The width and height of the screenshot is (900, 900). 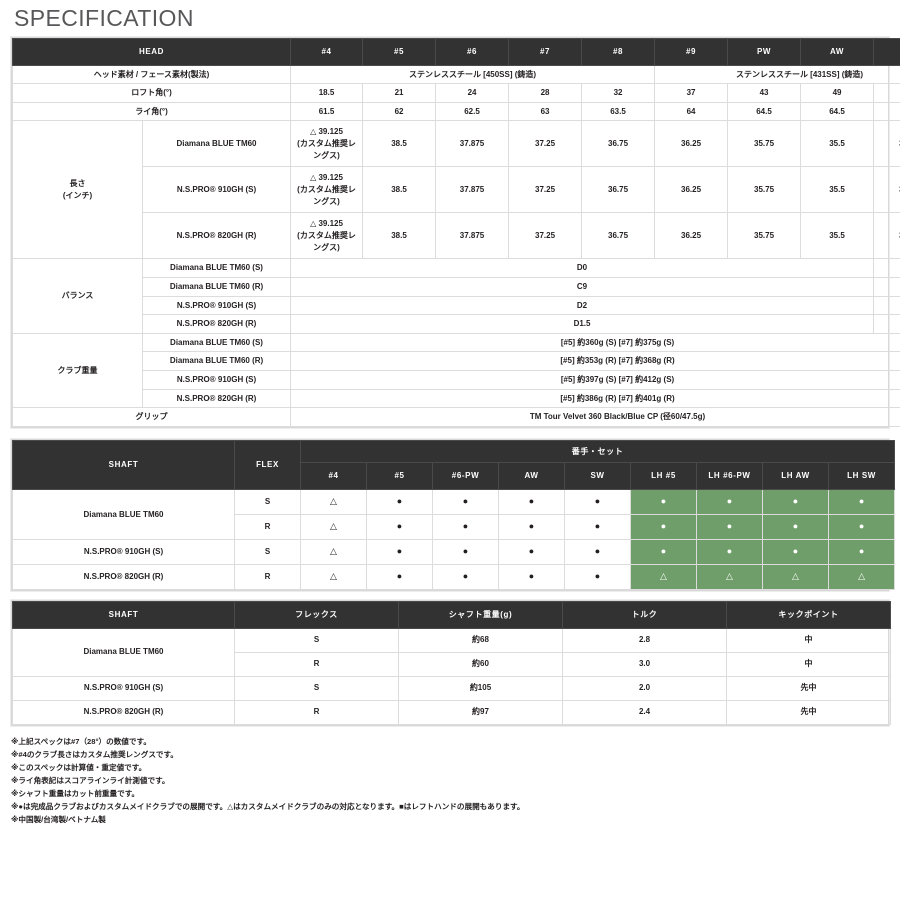 What do you see at coordinates (837, 111) in the screenshot?
I see `lie-aw: 64.5` at bounding box center [837, 111].